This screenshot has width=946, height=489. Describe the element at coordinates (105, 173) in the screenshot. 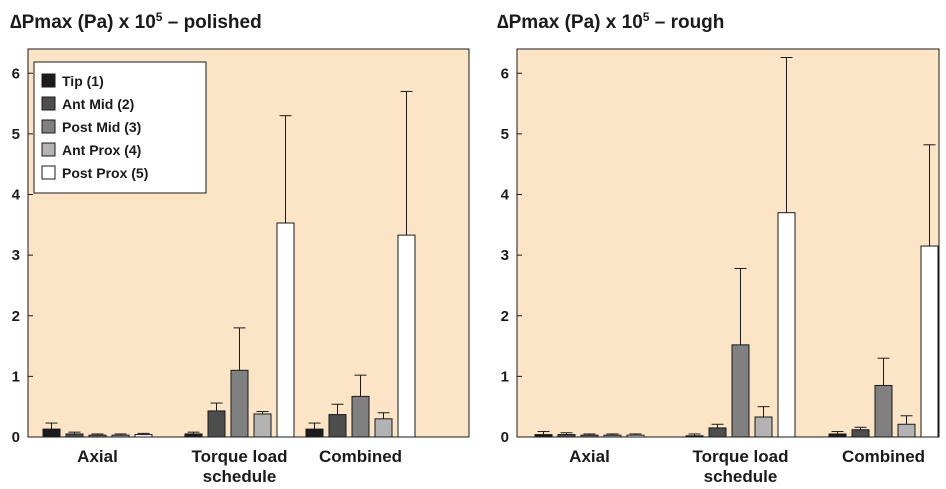

I see `legend-label: Post Prox (5)` at that location.